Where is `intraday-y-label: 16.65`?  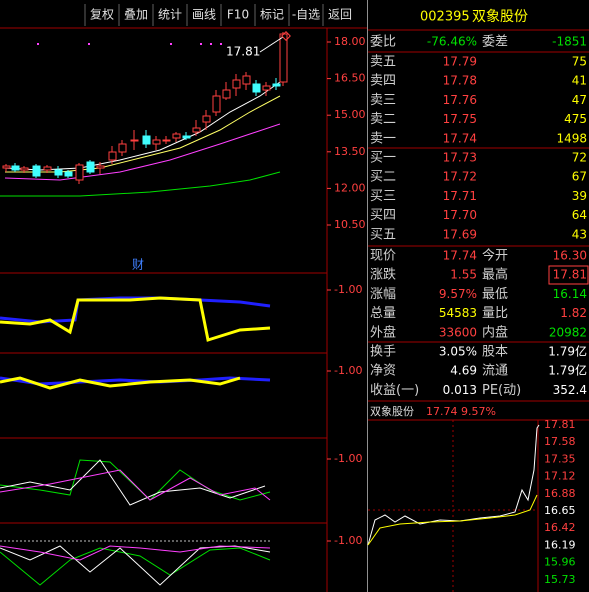
intraday-y-label: 16.65 is located at coordinates (560, 510).